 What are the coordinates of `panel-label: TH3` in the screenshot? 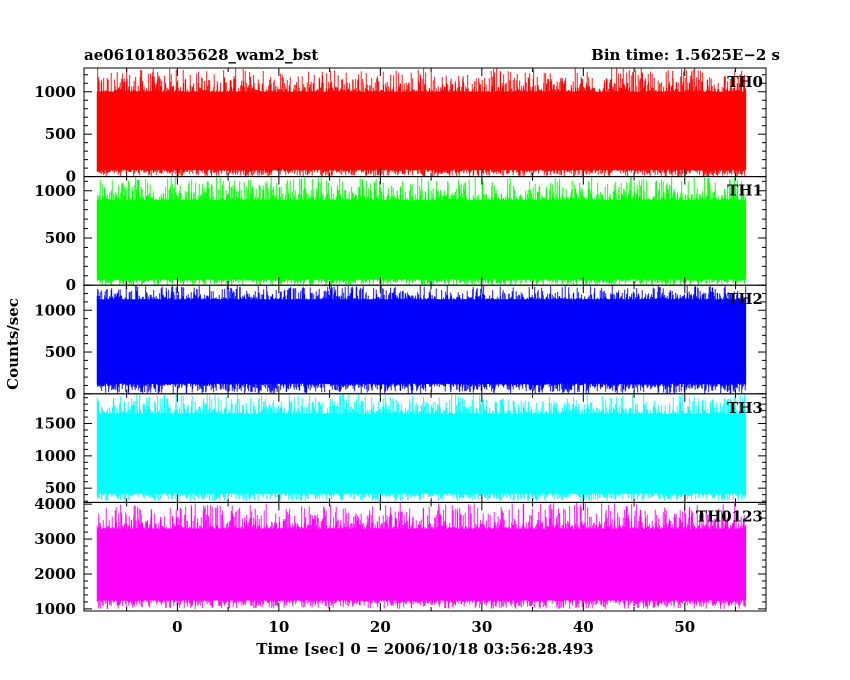 It's located at (745, 408).